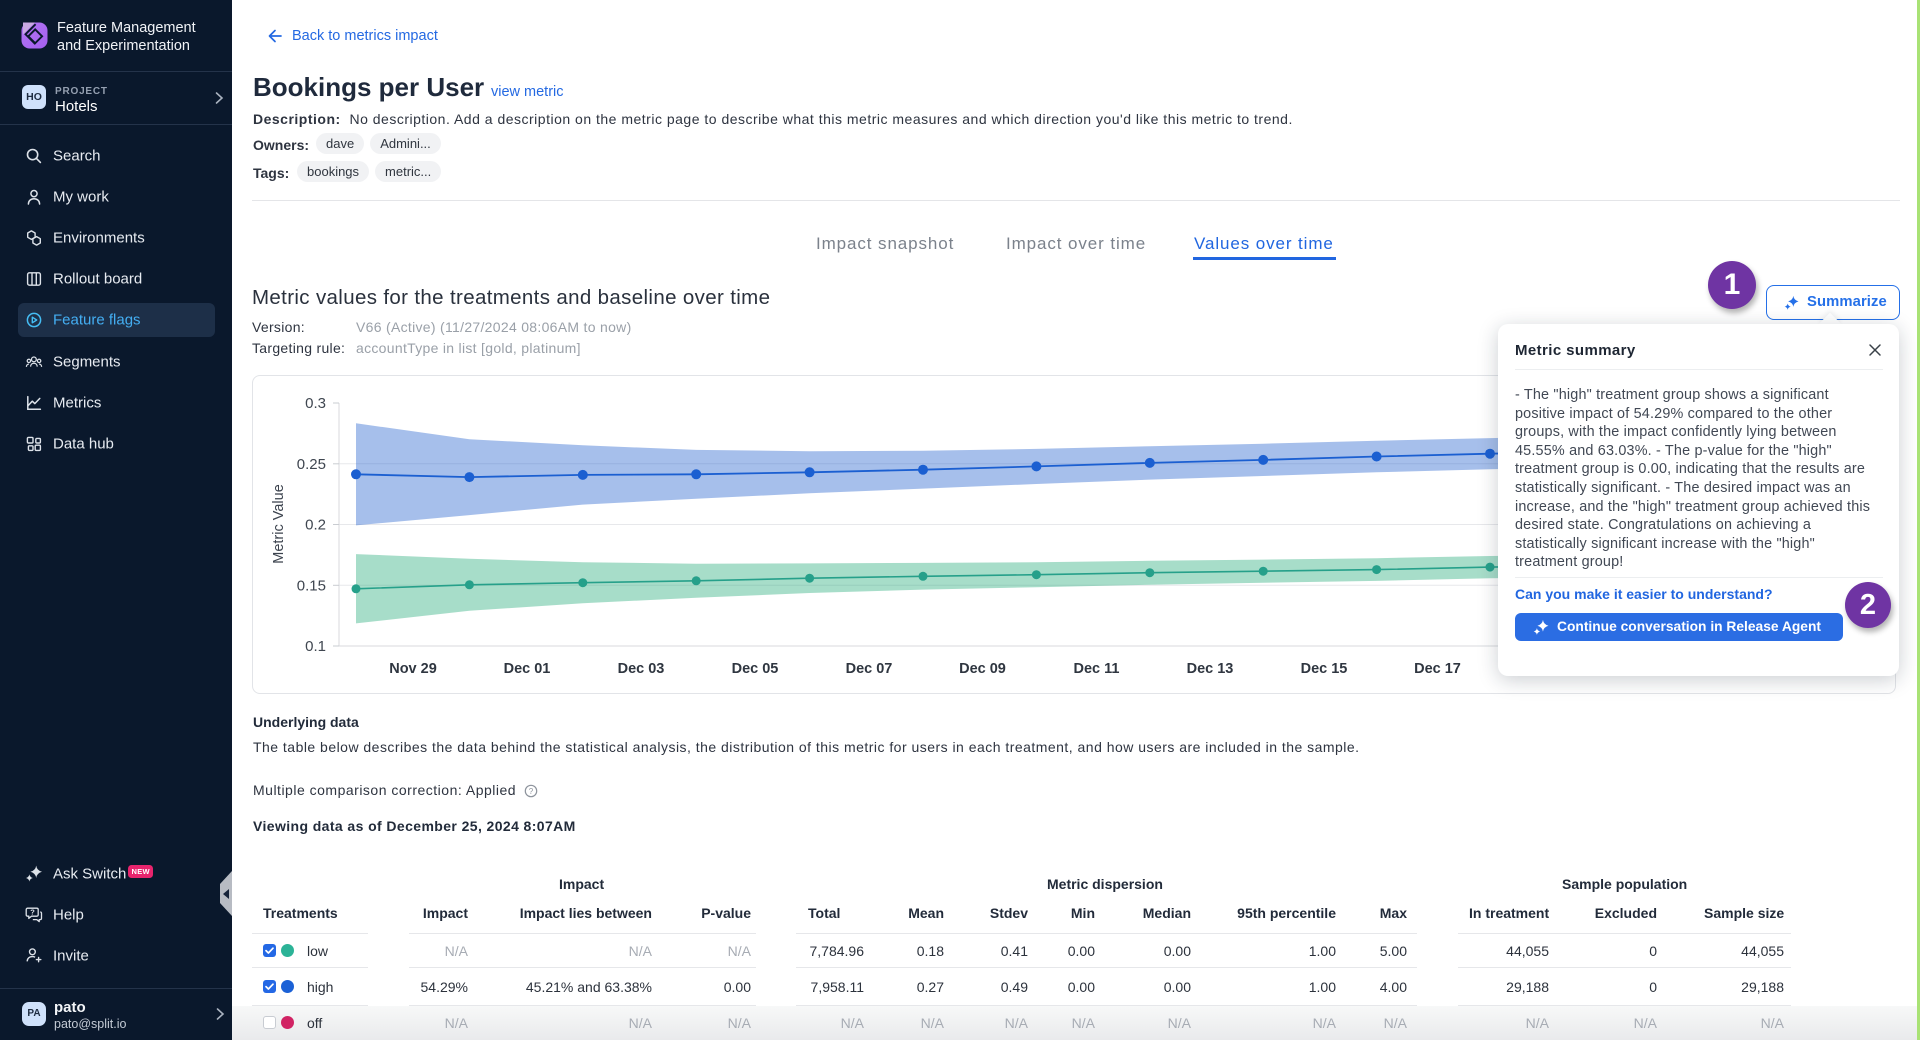  What do you see at coordinates (1210, 669) in the screenshot?
I see `svg-text: Dec 13` at bounding box center [1210, 669].